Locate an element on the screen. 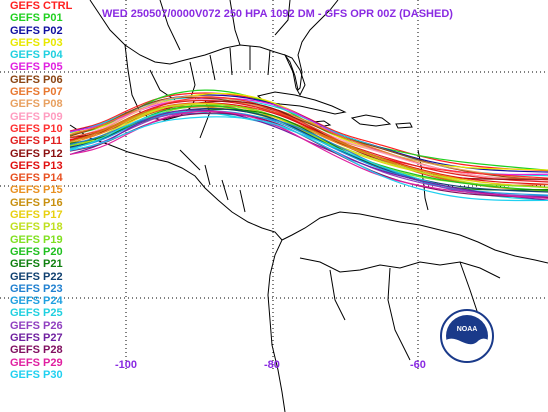  legend-item: GEFS P28 is located at coordinates (36, 350).